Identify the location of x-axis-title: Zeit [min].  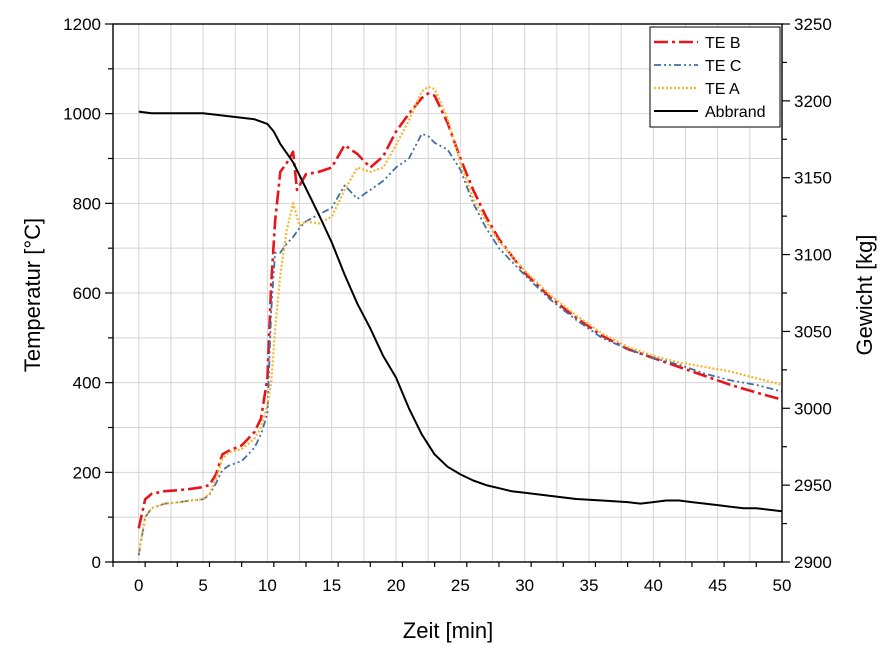
(448, 630).